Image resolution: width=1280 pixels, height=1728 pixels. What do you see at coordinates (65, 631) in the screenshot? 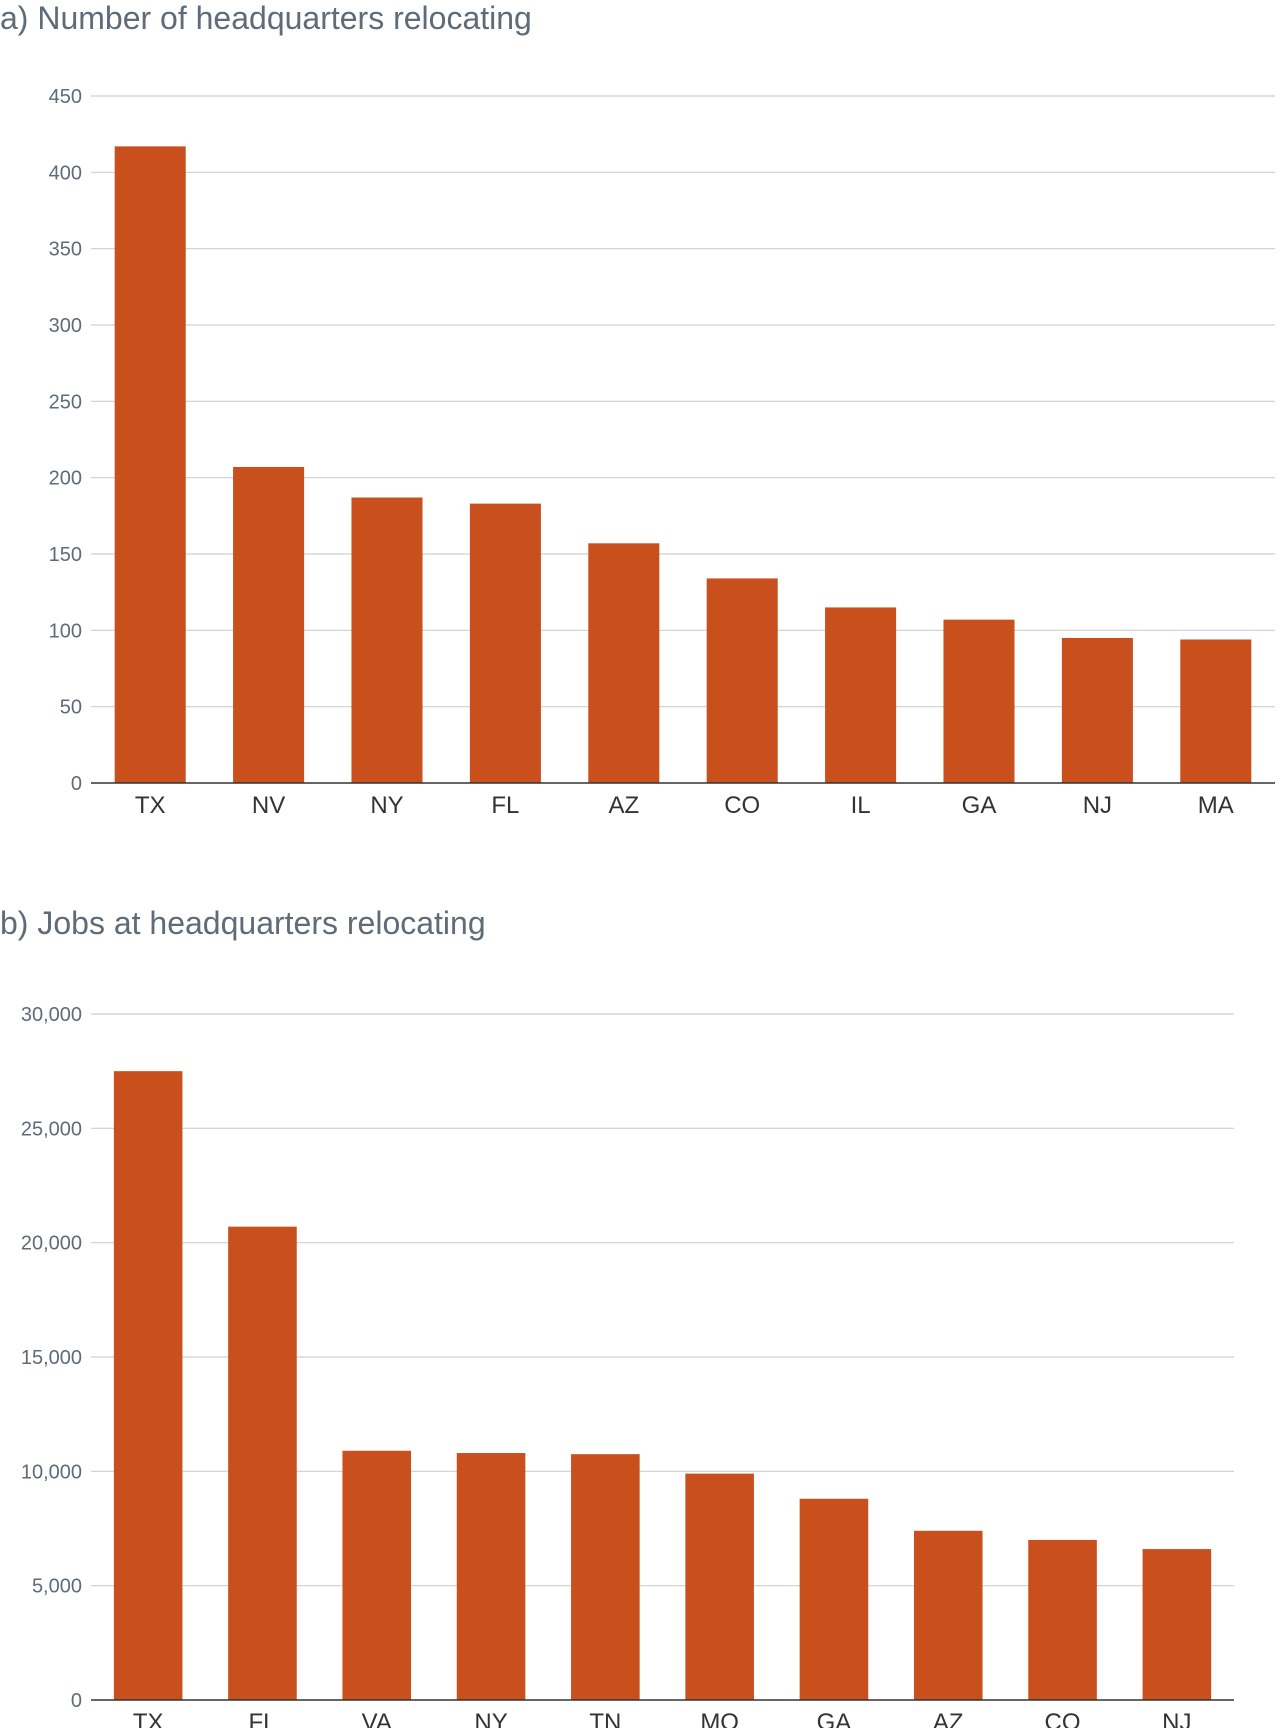
I see `y-tick-label: 100` at bounding box center [65, 631].